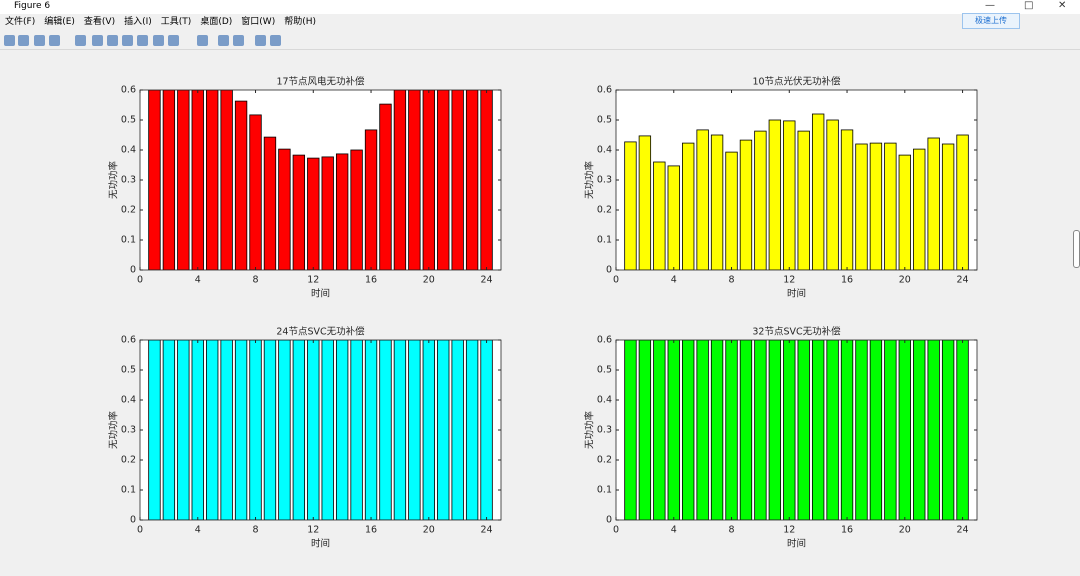 The image size is (1080, 576). Describe the element at coordinates (99, 22) in the screenshot. I see `menu-item: 查看(V)` at that location.